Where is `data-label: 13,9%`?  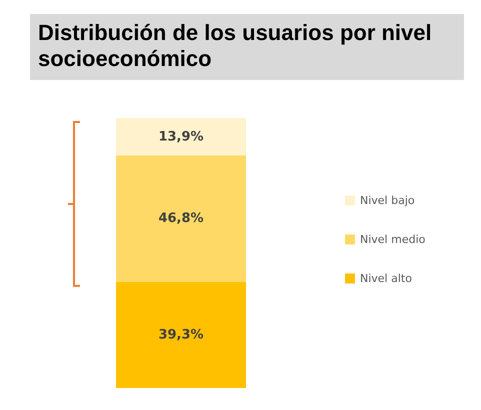 data-label: 13,9% is located at coordinates (181, 136).